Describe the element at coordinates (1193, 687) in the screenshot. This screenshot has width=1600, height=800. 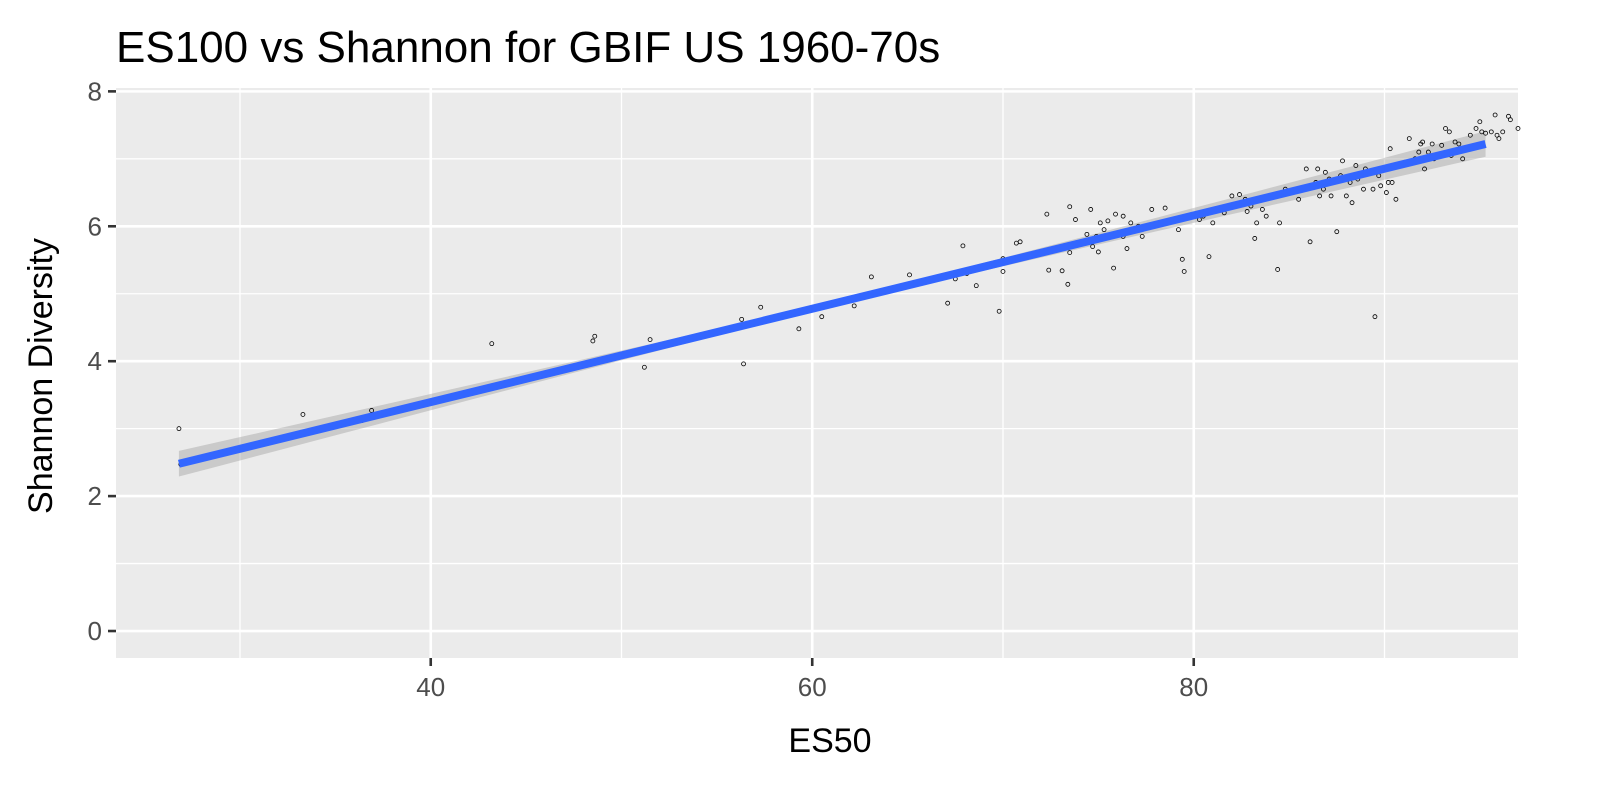
I see `x-tick-label: 80` at that location.